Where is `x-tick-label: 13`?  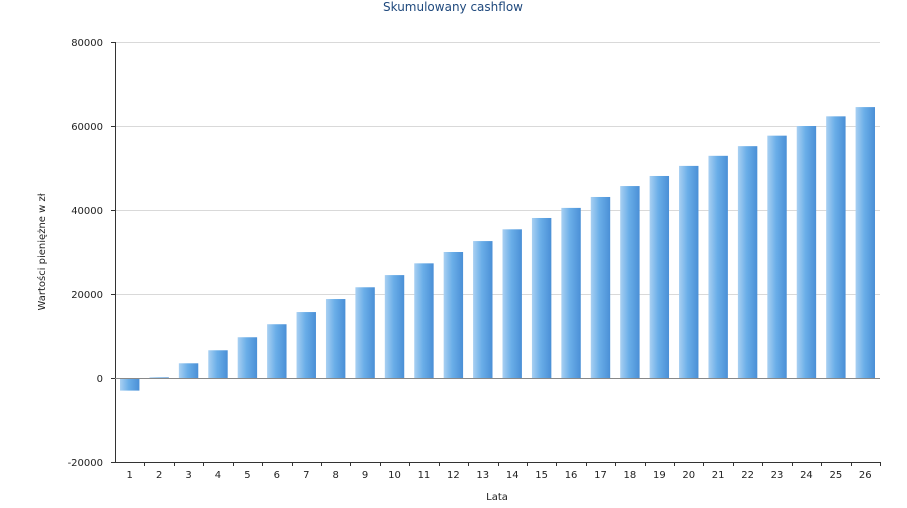 x-tick-label: 13 is located at coordinates (482, 475).